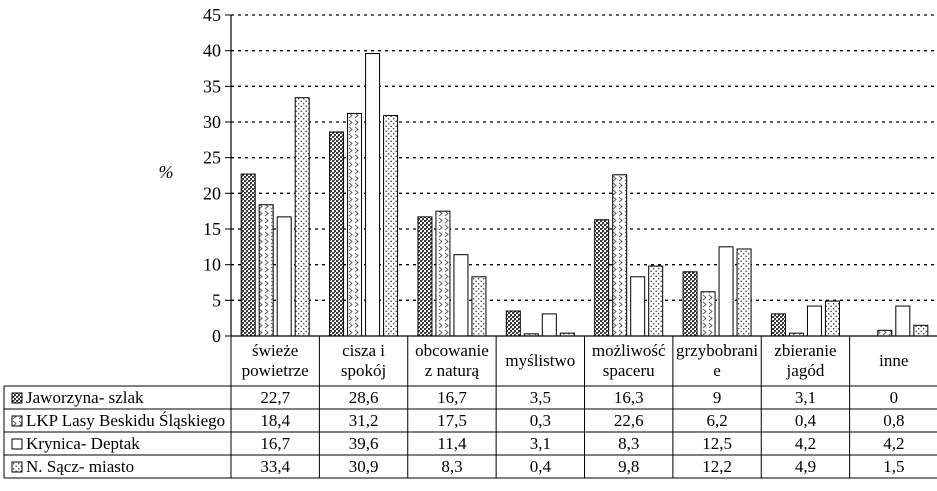 The height and width of the screenshot is (491, 937). I want to click on data-label: 28,6, so click(364, 397).